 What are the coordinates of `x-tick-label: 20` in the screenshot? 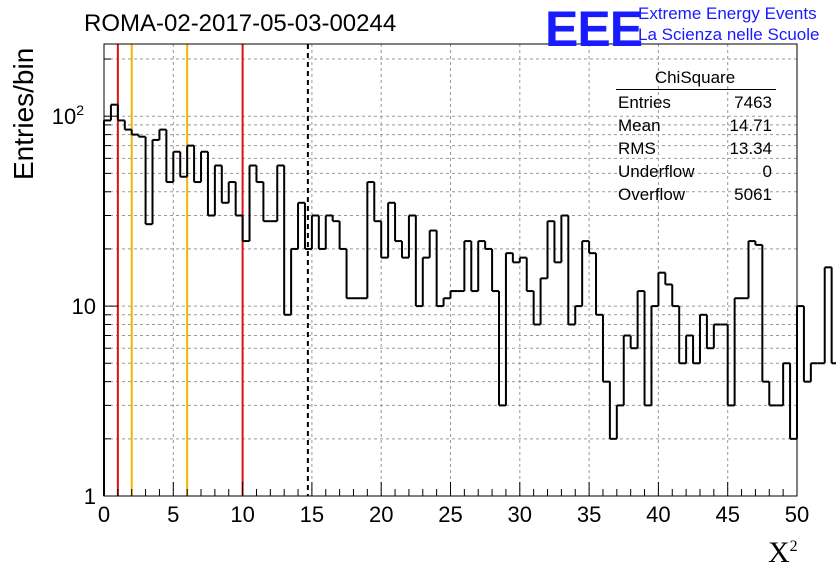 It's located at (381, 514).